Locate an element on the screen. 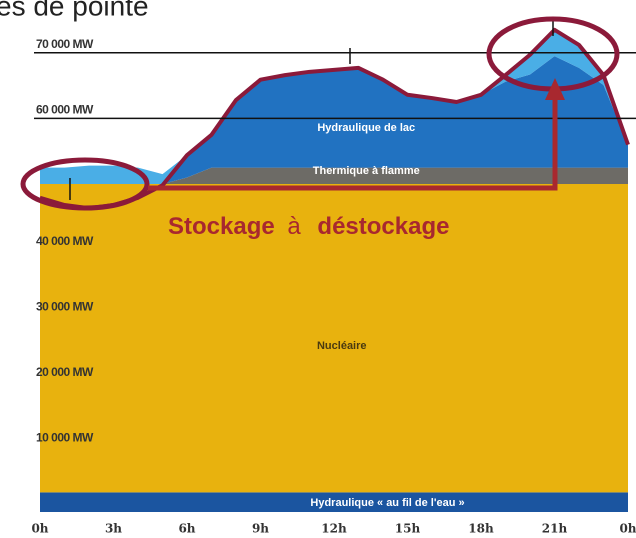 This screenshot has height=538, width=636. arrow is located at coordinates (353, 144).